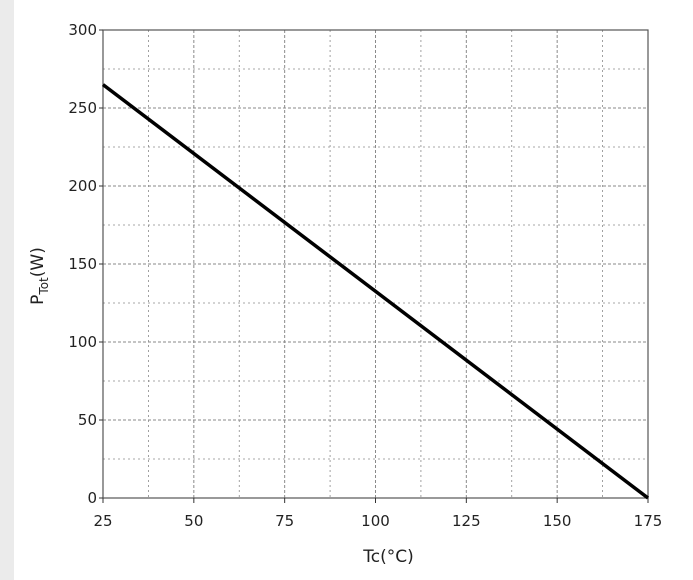 The width and height of the screenshot is (693, 580). I want to click on x-tick-labels: 25 50 75 100 125 150 175, so click(377, 514).